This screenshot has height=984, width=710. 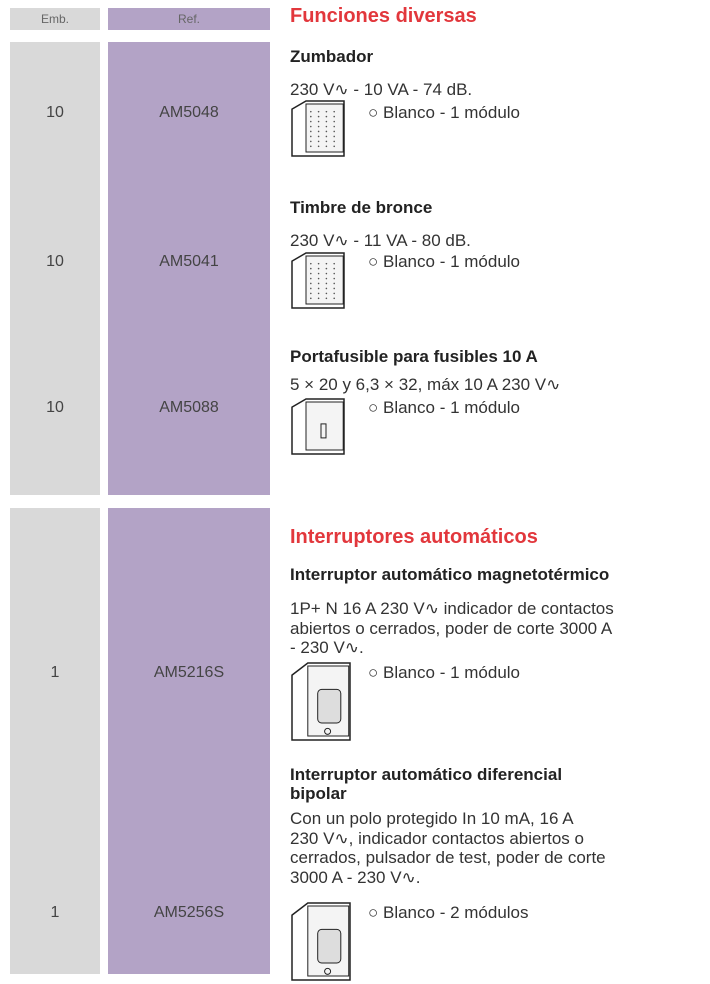 I want to click on item-description: 230 V∿, indicador contactos abiertos o, so click(x=437, y=838).